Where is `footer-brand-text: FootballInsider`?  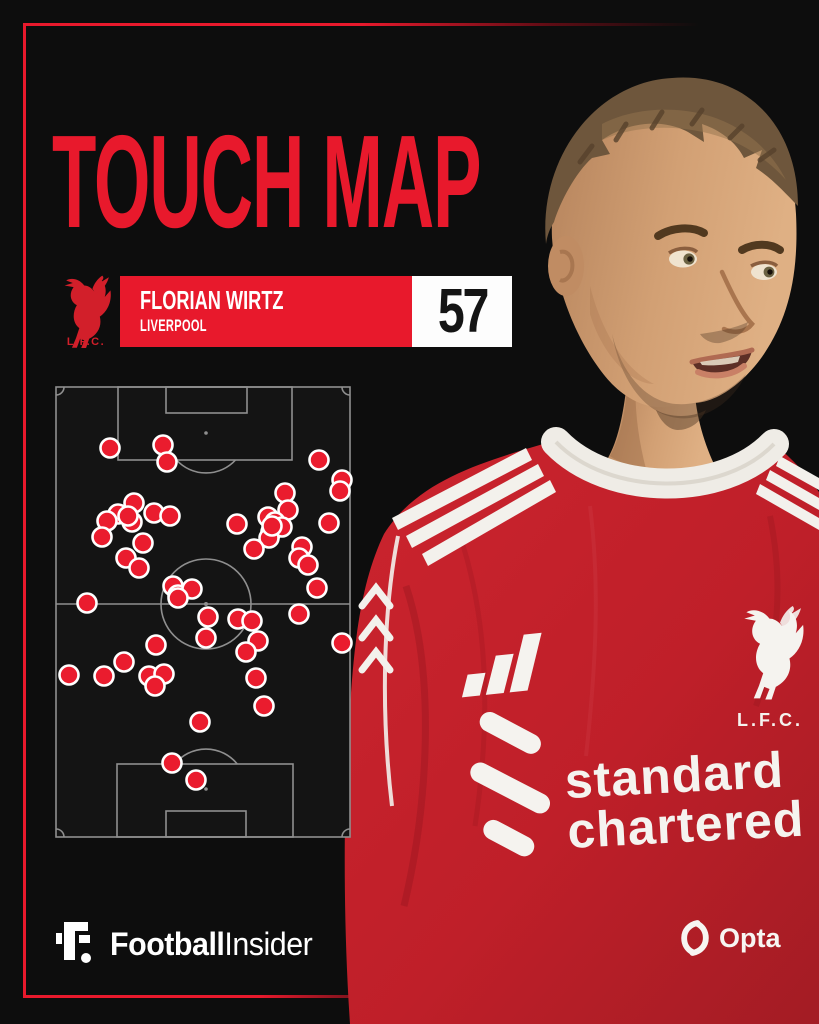
footer-brand-text: FootballInsider is located at coordinates (211, 944).